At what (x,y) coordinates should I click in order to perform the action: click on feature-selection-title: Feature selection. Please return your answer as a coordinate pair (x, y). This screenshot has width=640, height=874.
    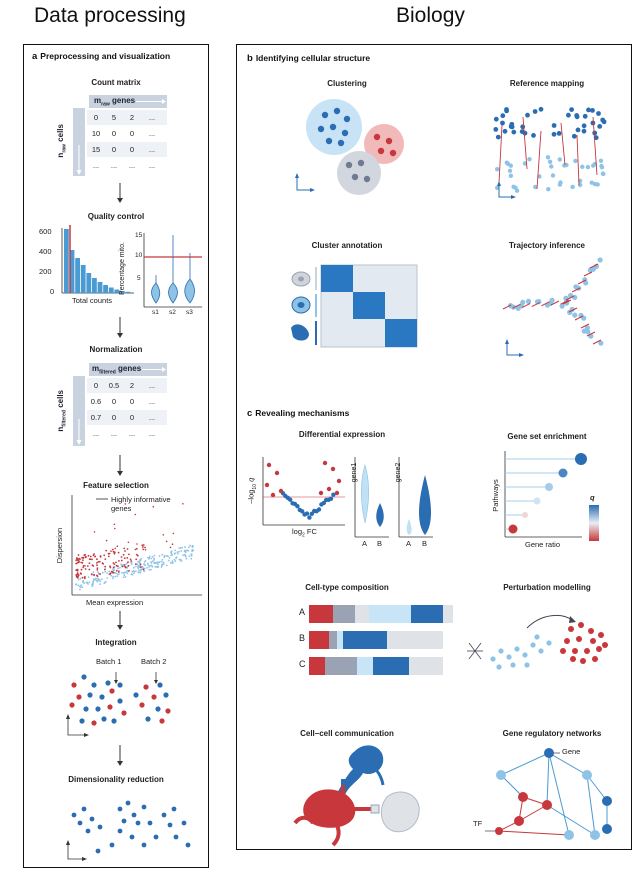
    Looking at the image, I should click on (116, 485).